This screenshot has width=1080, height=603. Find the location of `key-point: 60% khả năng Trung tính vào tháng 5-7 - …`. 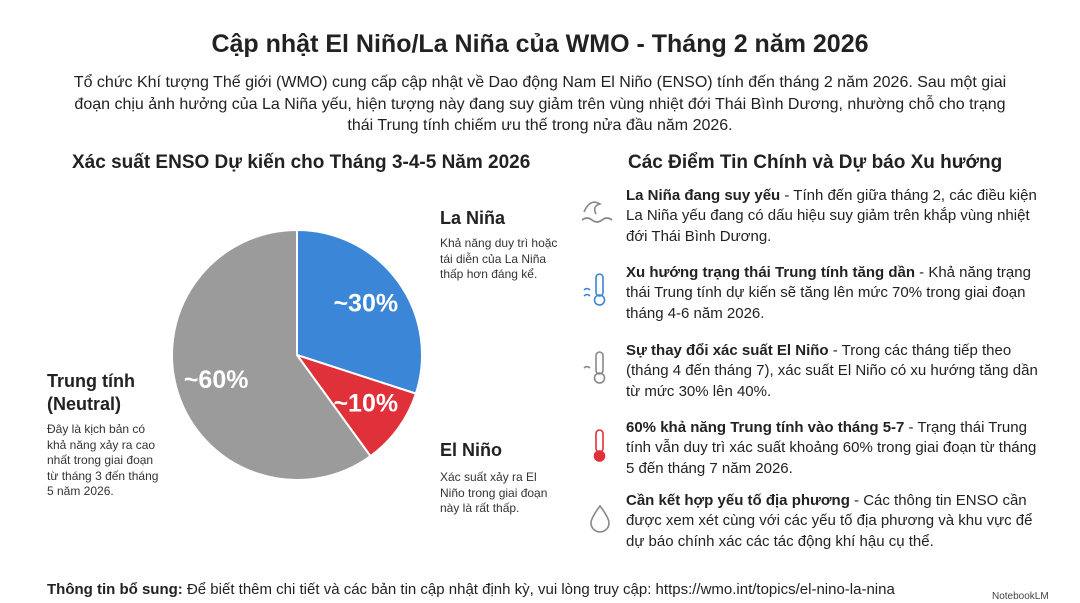

key-point: 60% khả năng Trung tính vào tháng 5-7 - … is located at coordinates (836, 448).